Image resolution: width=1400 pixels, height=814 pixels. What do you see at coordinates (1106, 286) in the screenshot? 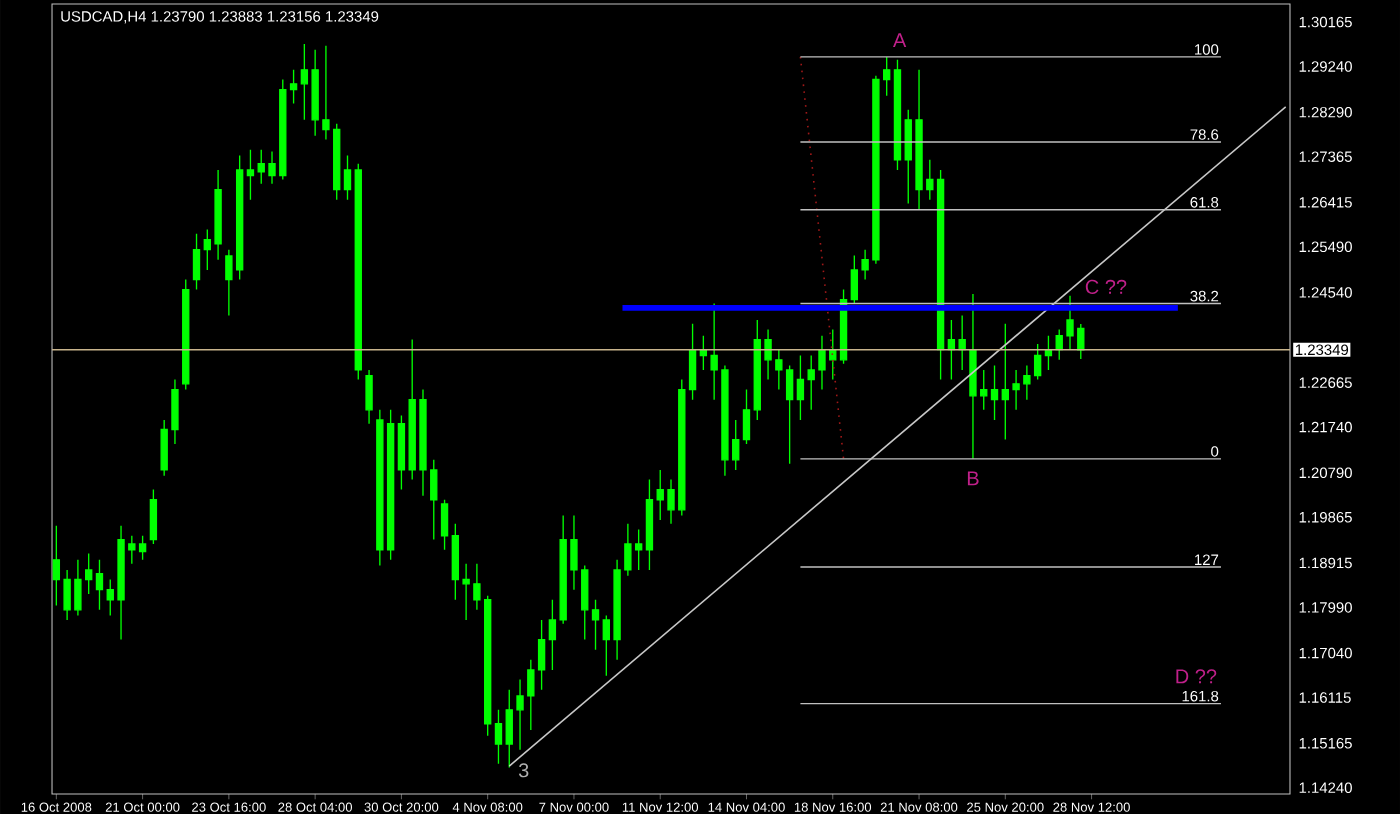
I see `annotation: C ??` at bounding box center [1106, 286].